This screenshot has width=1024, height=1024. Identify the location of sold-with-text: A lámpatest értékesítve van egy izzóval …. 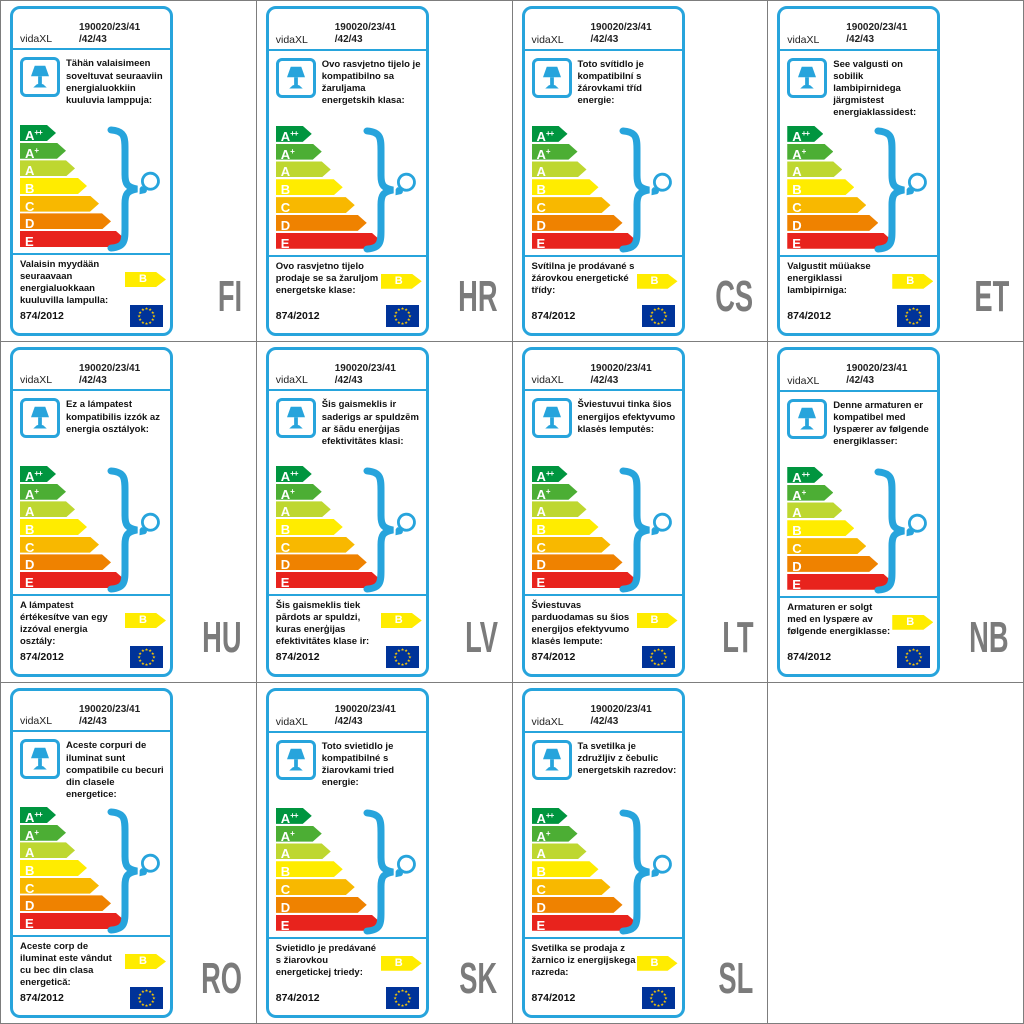
(64, 623).